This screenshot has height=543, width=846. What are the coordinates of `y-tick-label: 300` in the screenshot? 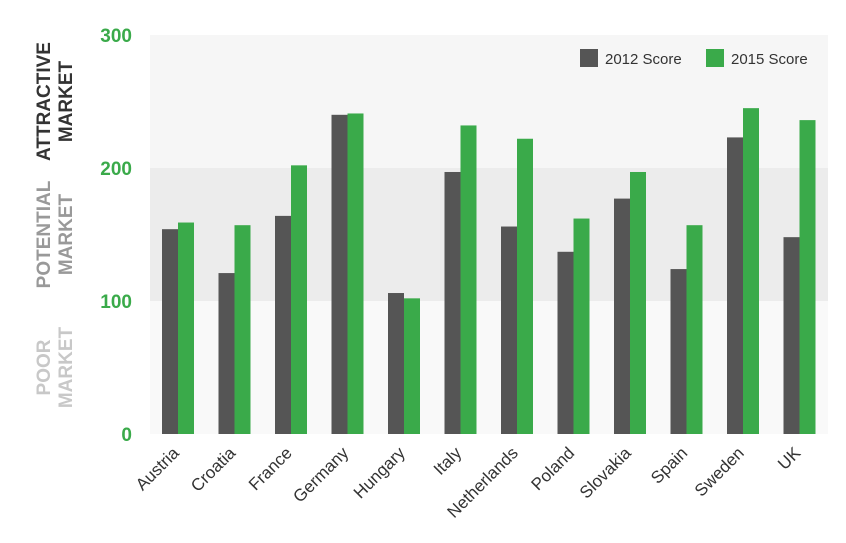 It's located at (116, 36).